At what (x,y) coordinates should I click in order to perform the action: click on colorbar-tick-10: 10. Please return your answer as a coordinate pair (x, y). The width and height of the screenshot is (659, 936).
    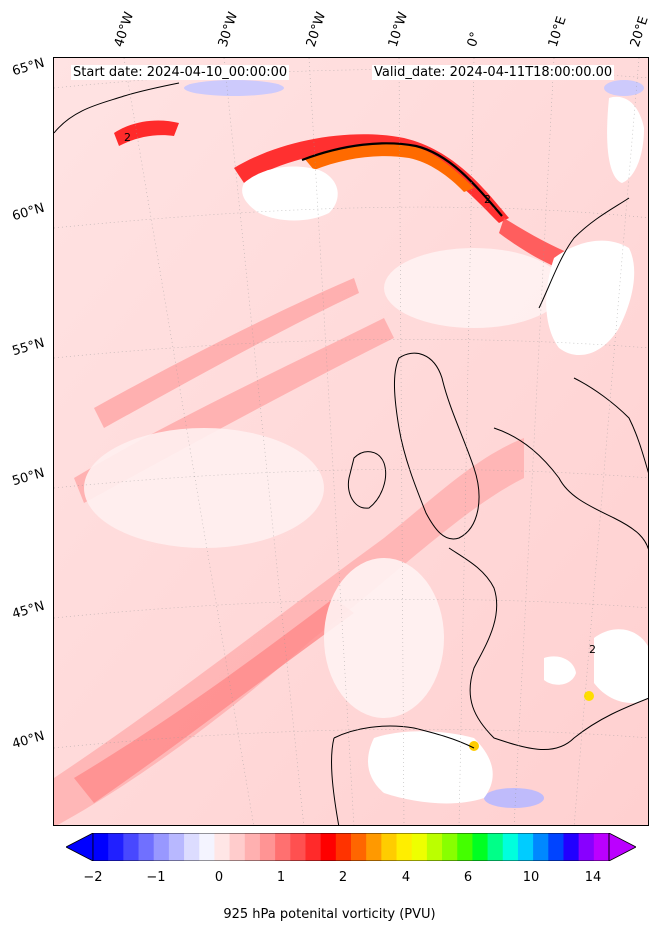
    Looking at the image, I should click on (531, 877).